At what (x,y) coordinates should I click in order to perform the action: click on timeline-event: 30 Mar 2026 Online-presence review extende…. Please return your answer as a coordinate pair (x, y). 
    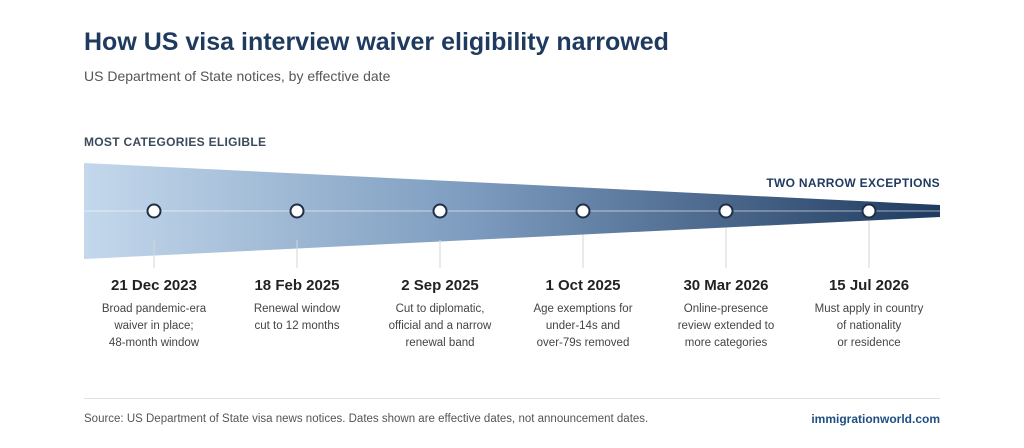
    Looking at the image, I should click on (726, 314).